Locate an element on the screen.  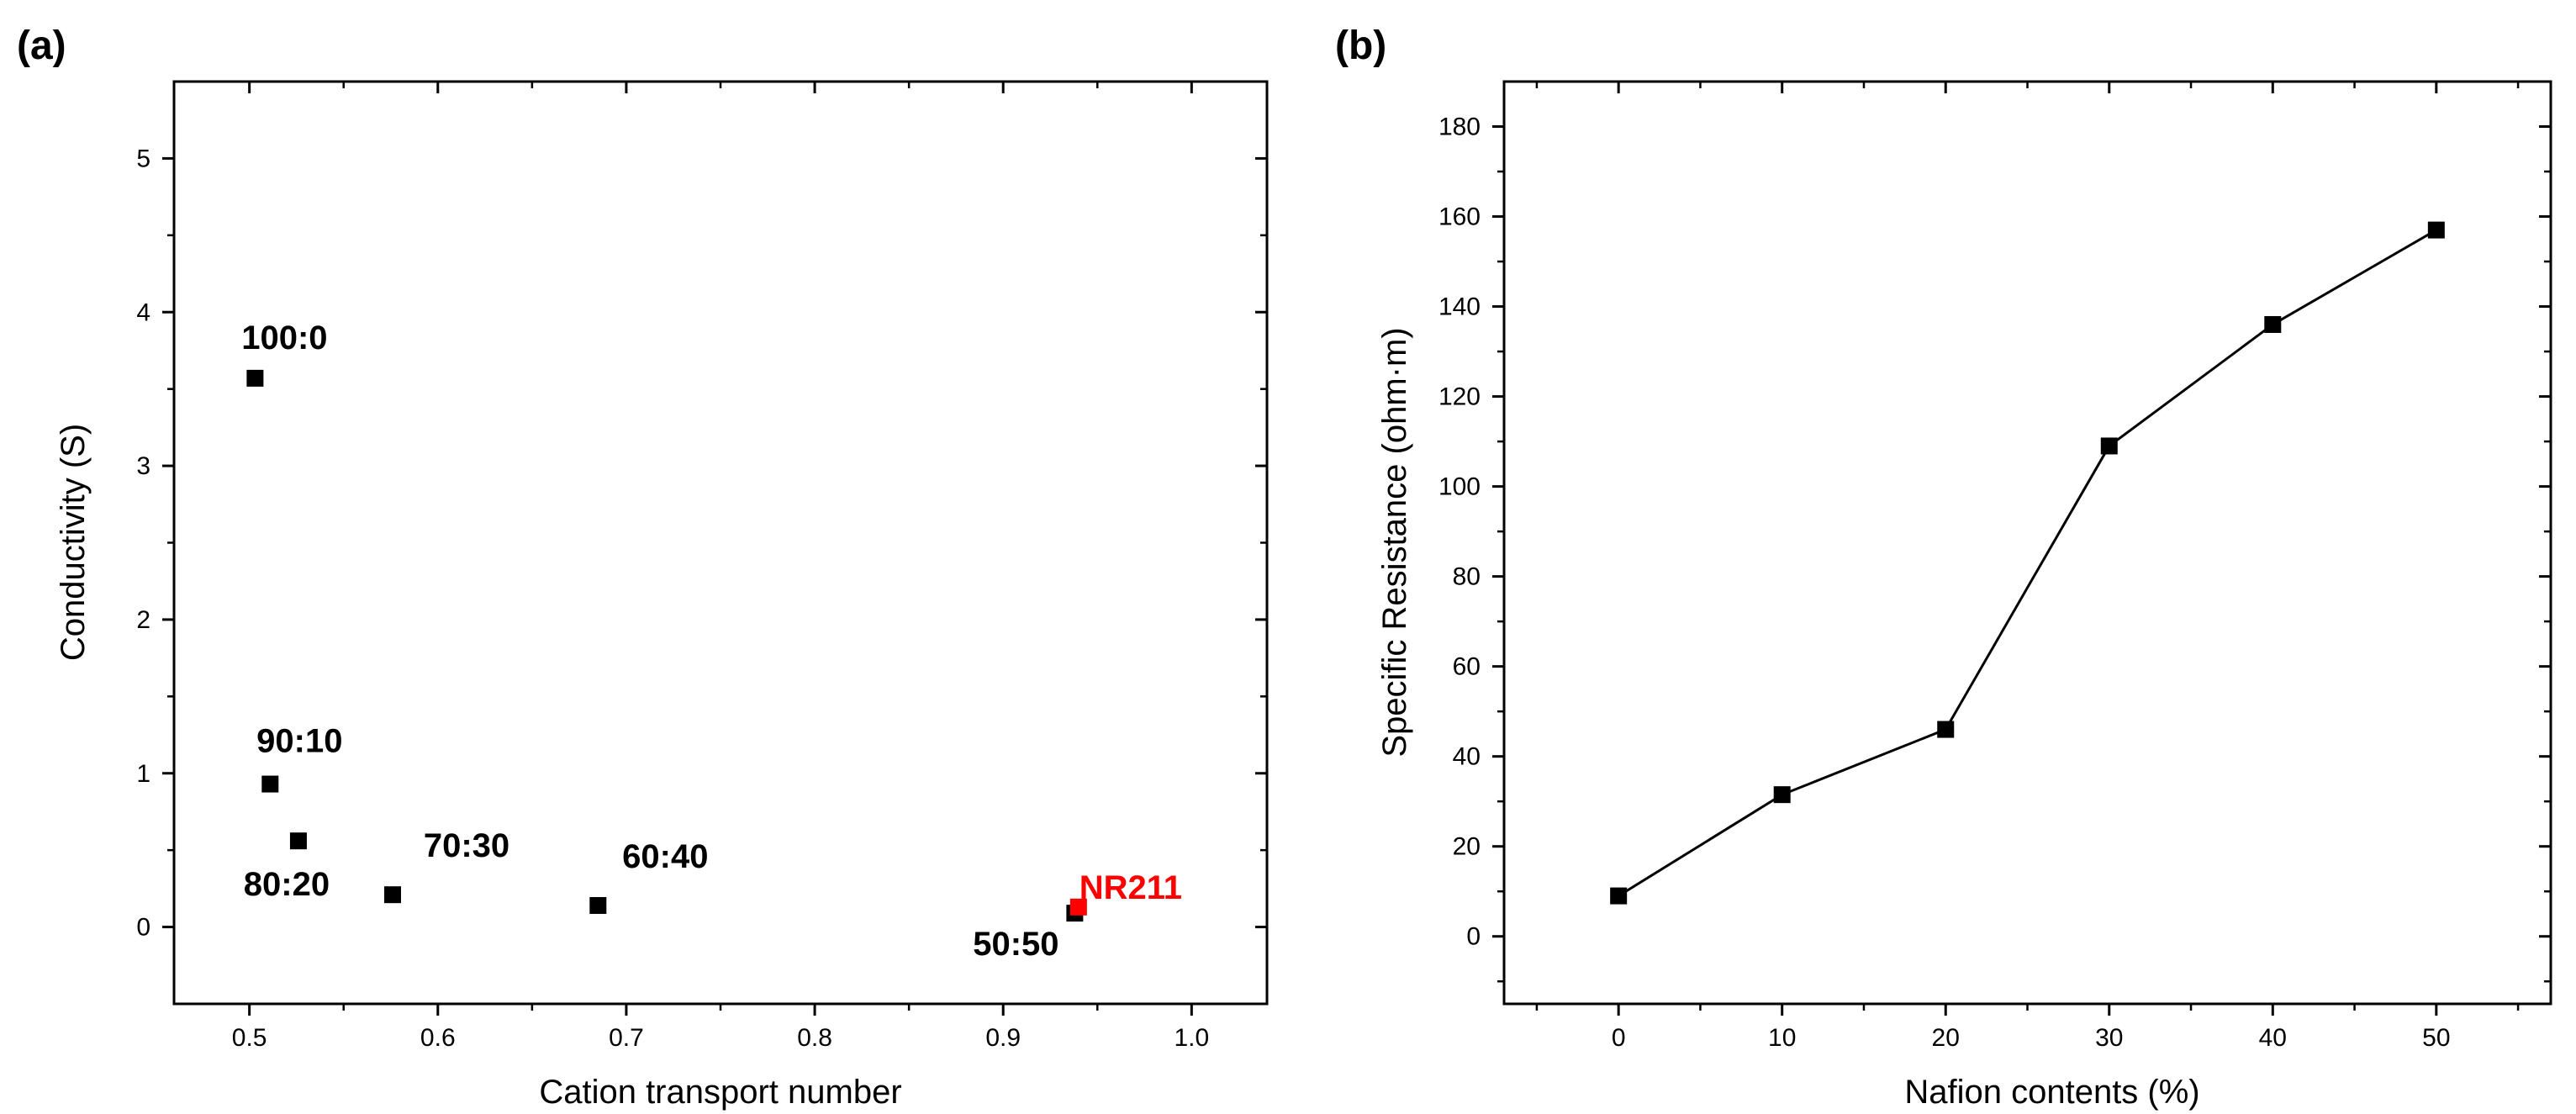
panel-b-x-axis-title: Nafion contents (%) is located at coordinates (2051, 1092).